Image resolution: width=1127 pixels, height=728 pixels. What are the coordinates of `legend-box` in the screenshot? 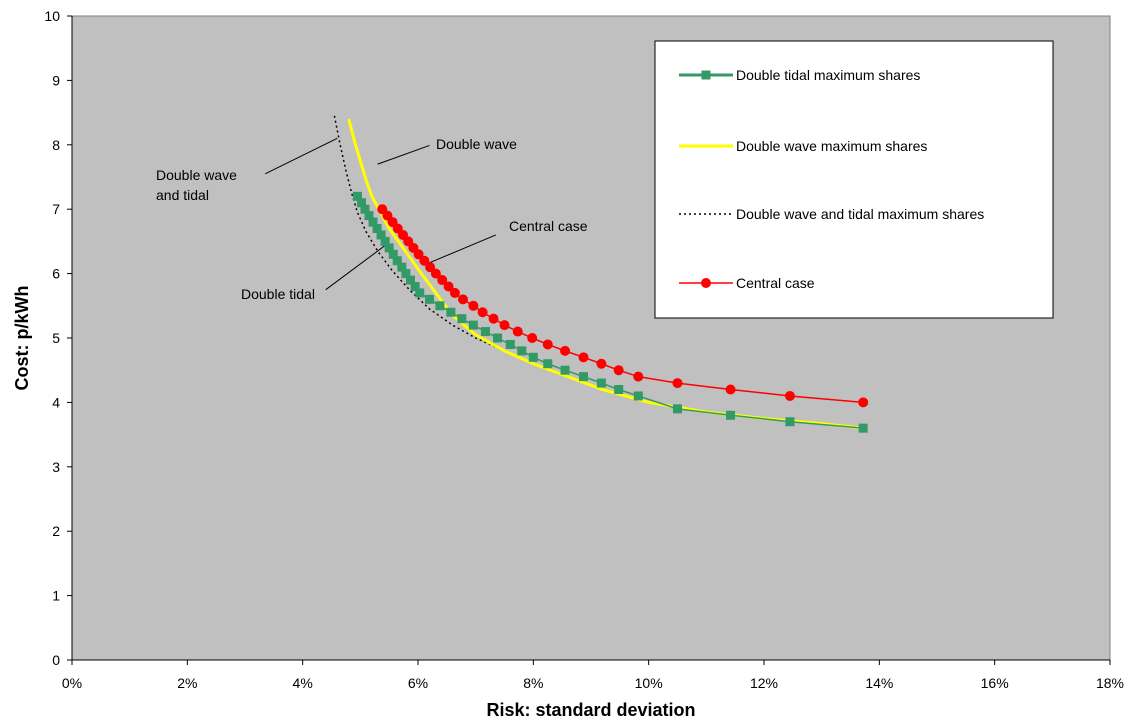 It's located at (854, 179).